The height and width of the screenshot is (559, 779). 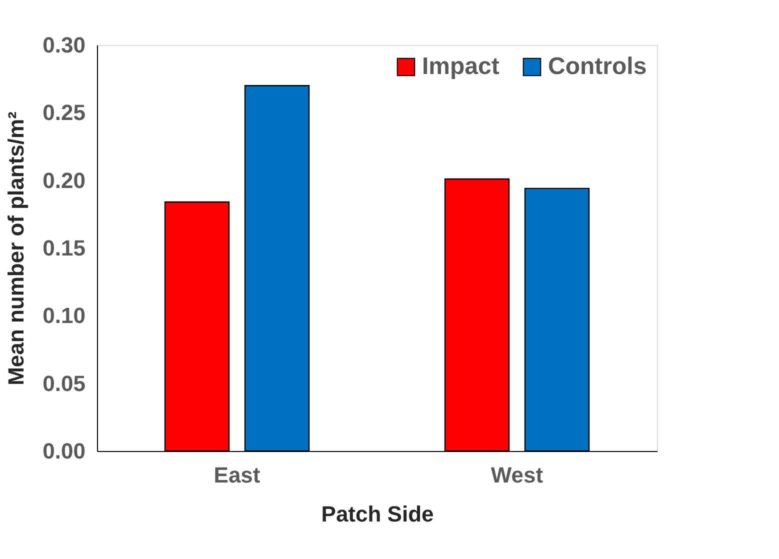 What do you see at coordinates (237, 475) in the screenshot?
I see `x-tick-label: East` at bounding box center [237, 475].